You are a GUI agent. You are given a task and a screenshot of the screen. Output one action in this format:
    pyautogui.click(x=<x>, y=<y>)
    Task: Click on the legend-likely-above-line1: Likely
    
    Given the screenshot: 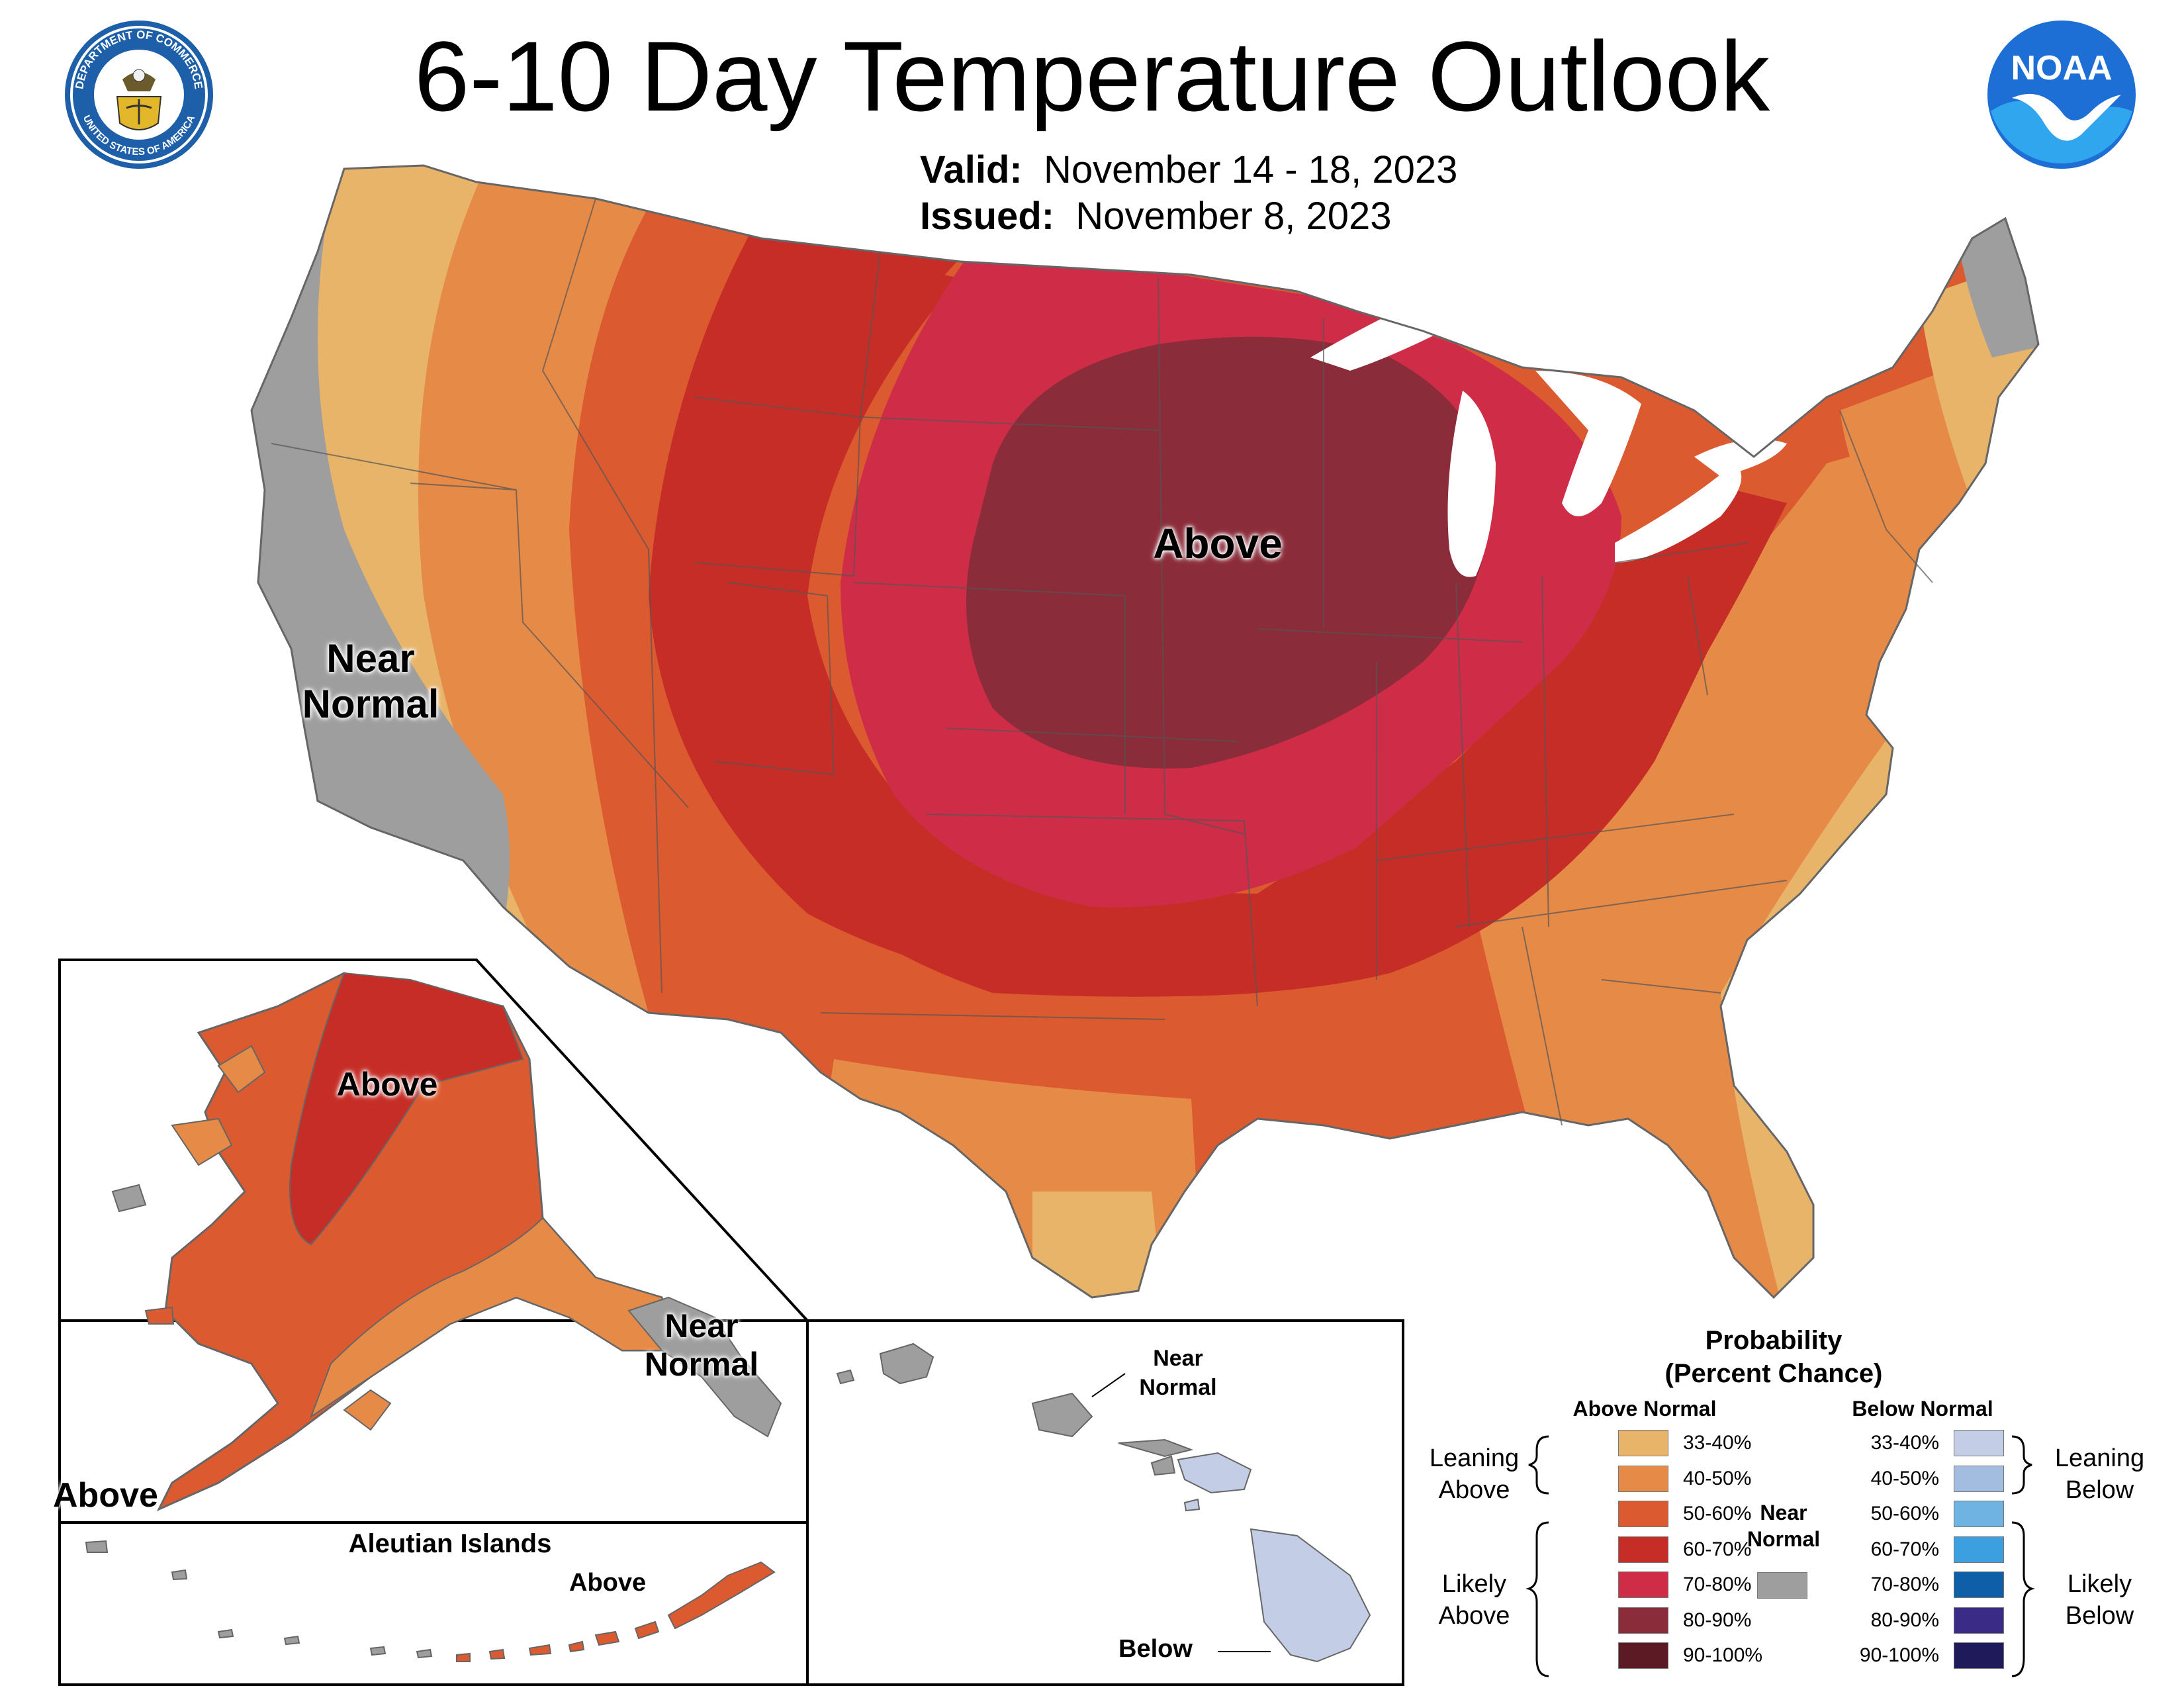 What is the action you would take?
    pyautogui.click(x=1474, y=1584)
    